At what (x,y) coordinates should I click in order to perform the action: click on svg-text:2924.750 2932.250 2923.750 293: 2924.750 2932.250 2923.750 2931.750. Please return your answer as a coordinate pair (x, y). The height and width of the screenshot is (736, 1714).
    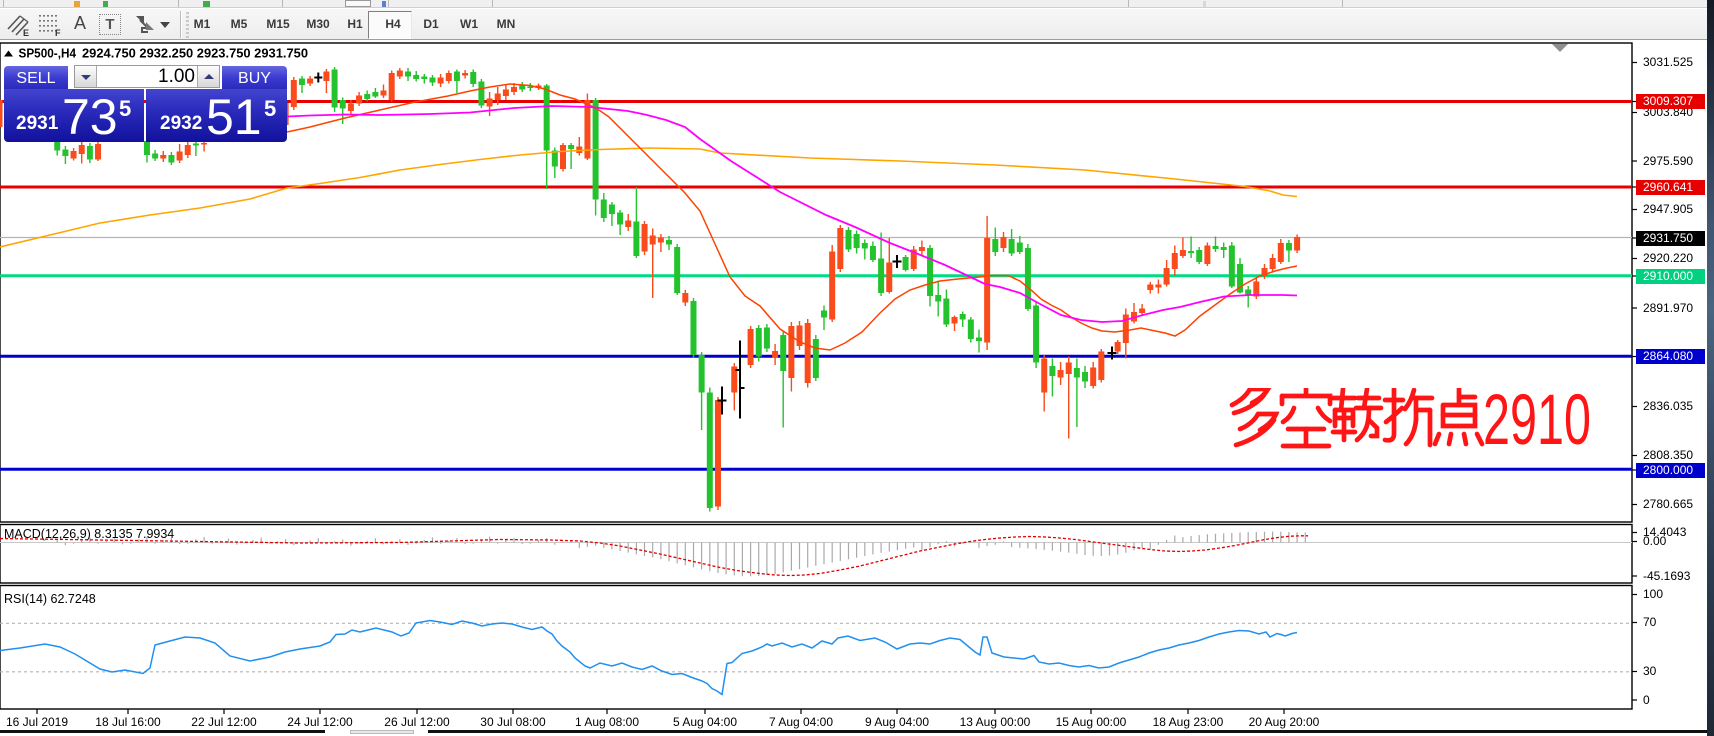
    Looking at the image, I should click on (195, 53).